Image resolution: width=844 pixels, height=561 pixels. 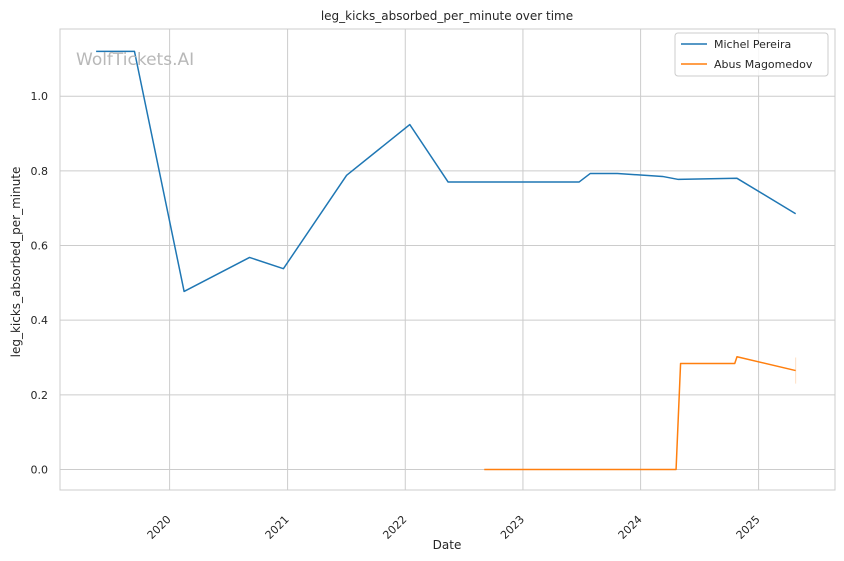 I want to click on legend-label-1: Michel Pereira, so click(x=752, y=44).